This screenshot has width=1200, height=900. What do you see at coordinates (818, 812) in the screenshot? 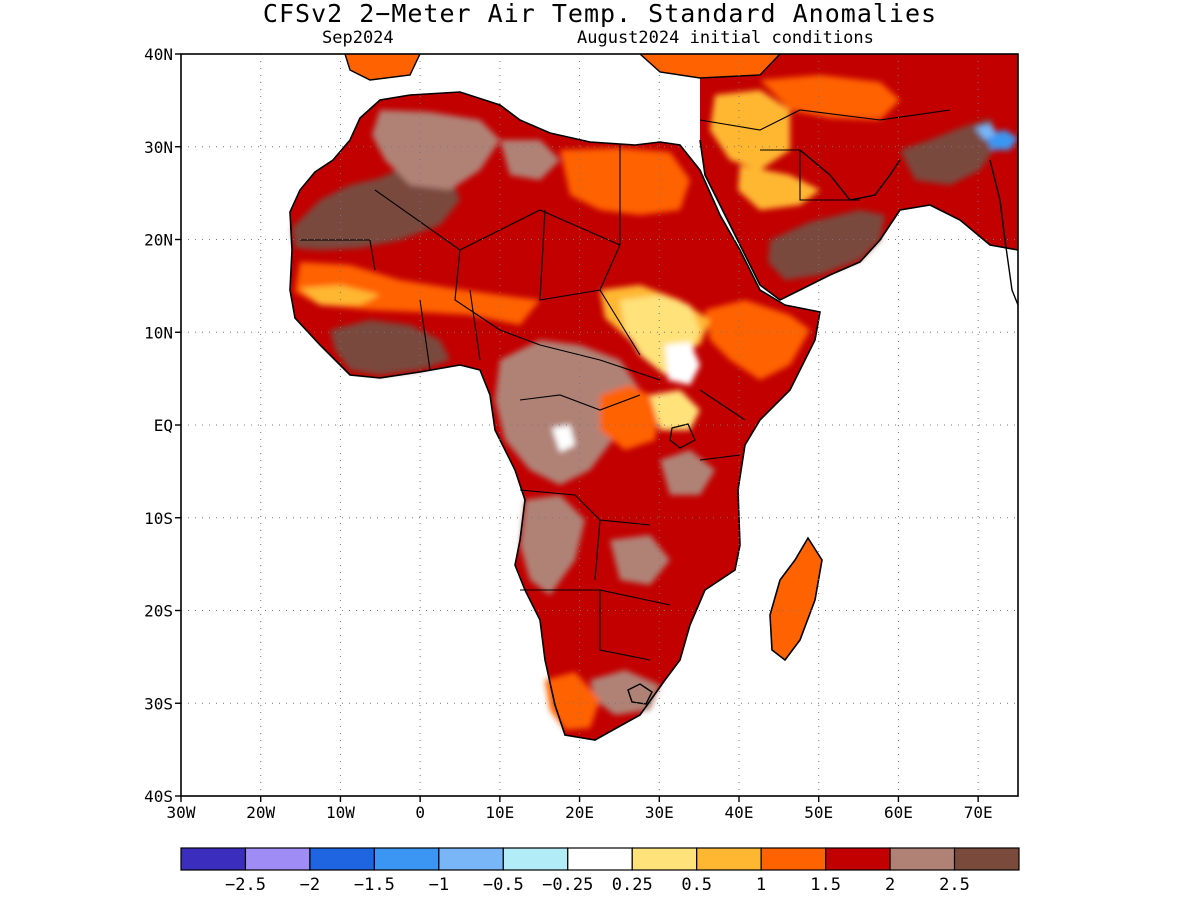
I see `lon-tick-label: 50E` at bounding box center [818, 812].